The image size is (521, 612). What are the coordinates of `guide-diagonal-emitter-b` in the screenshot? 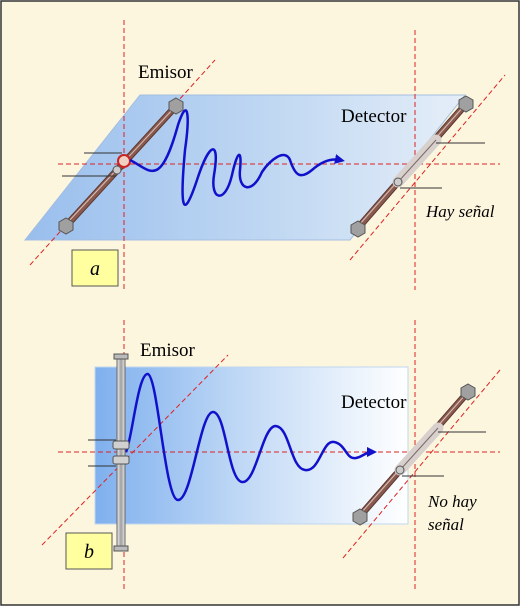 It's located at (135, 450).